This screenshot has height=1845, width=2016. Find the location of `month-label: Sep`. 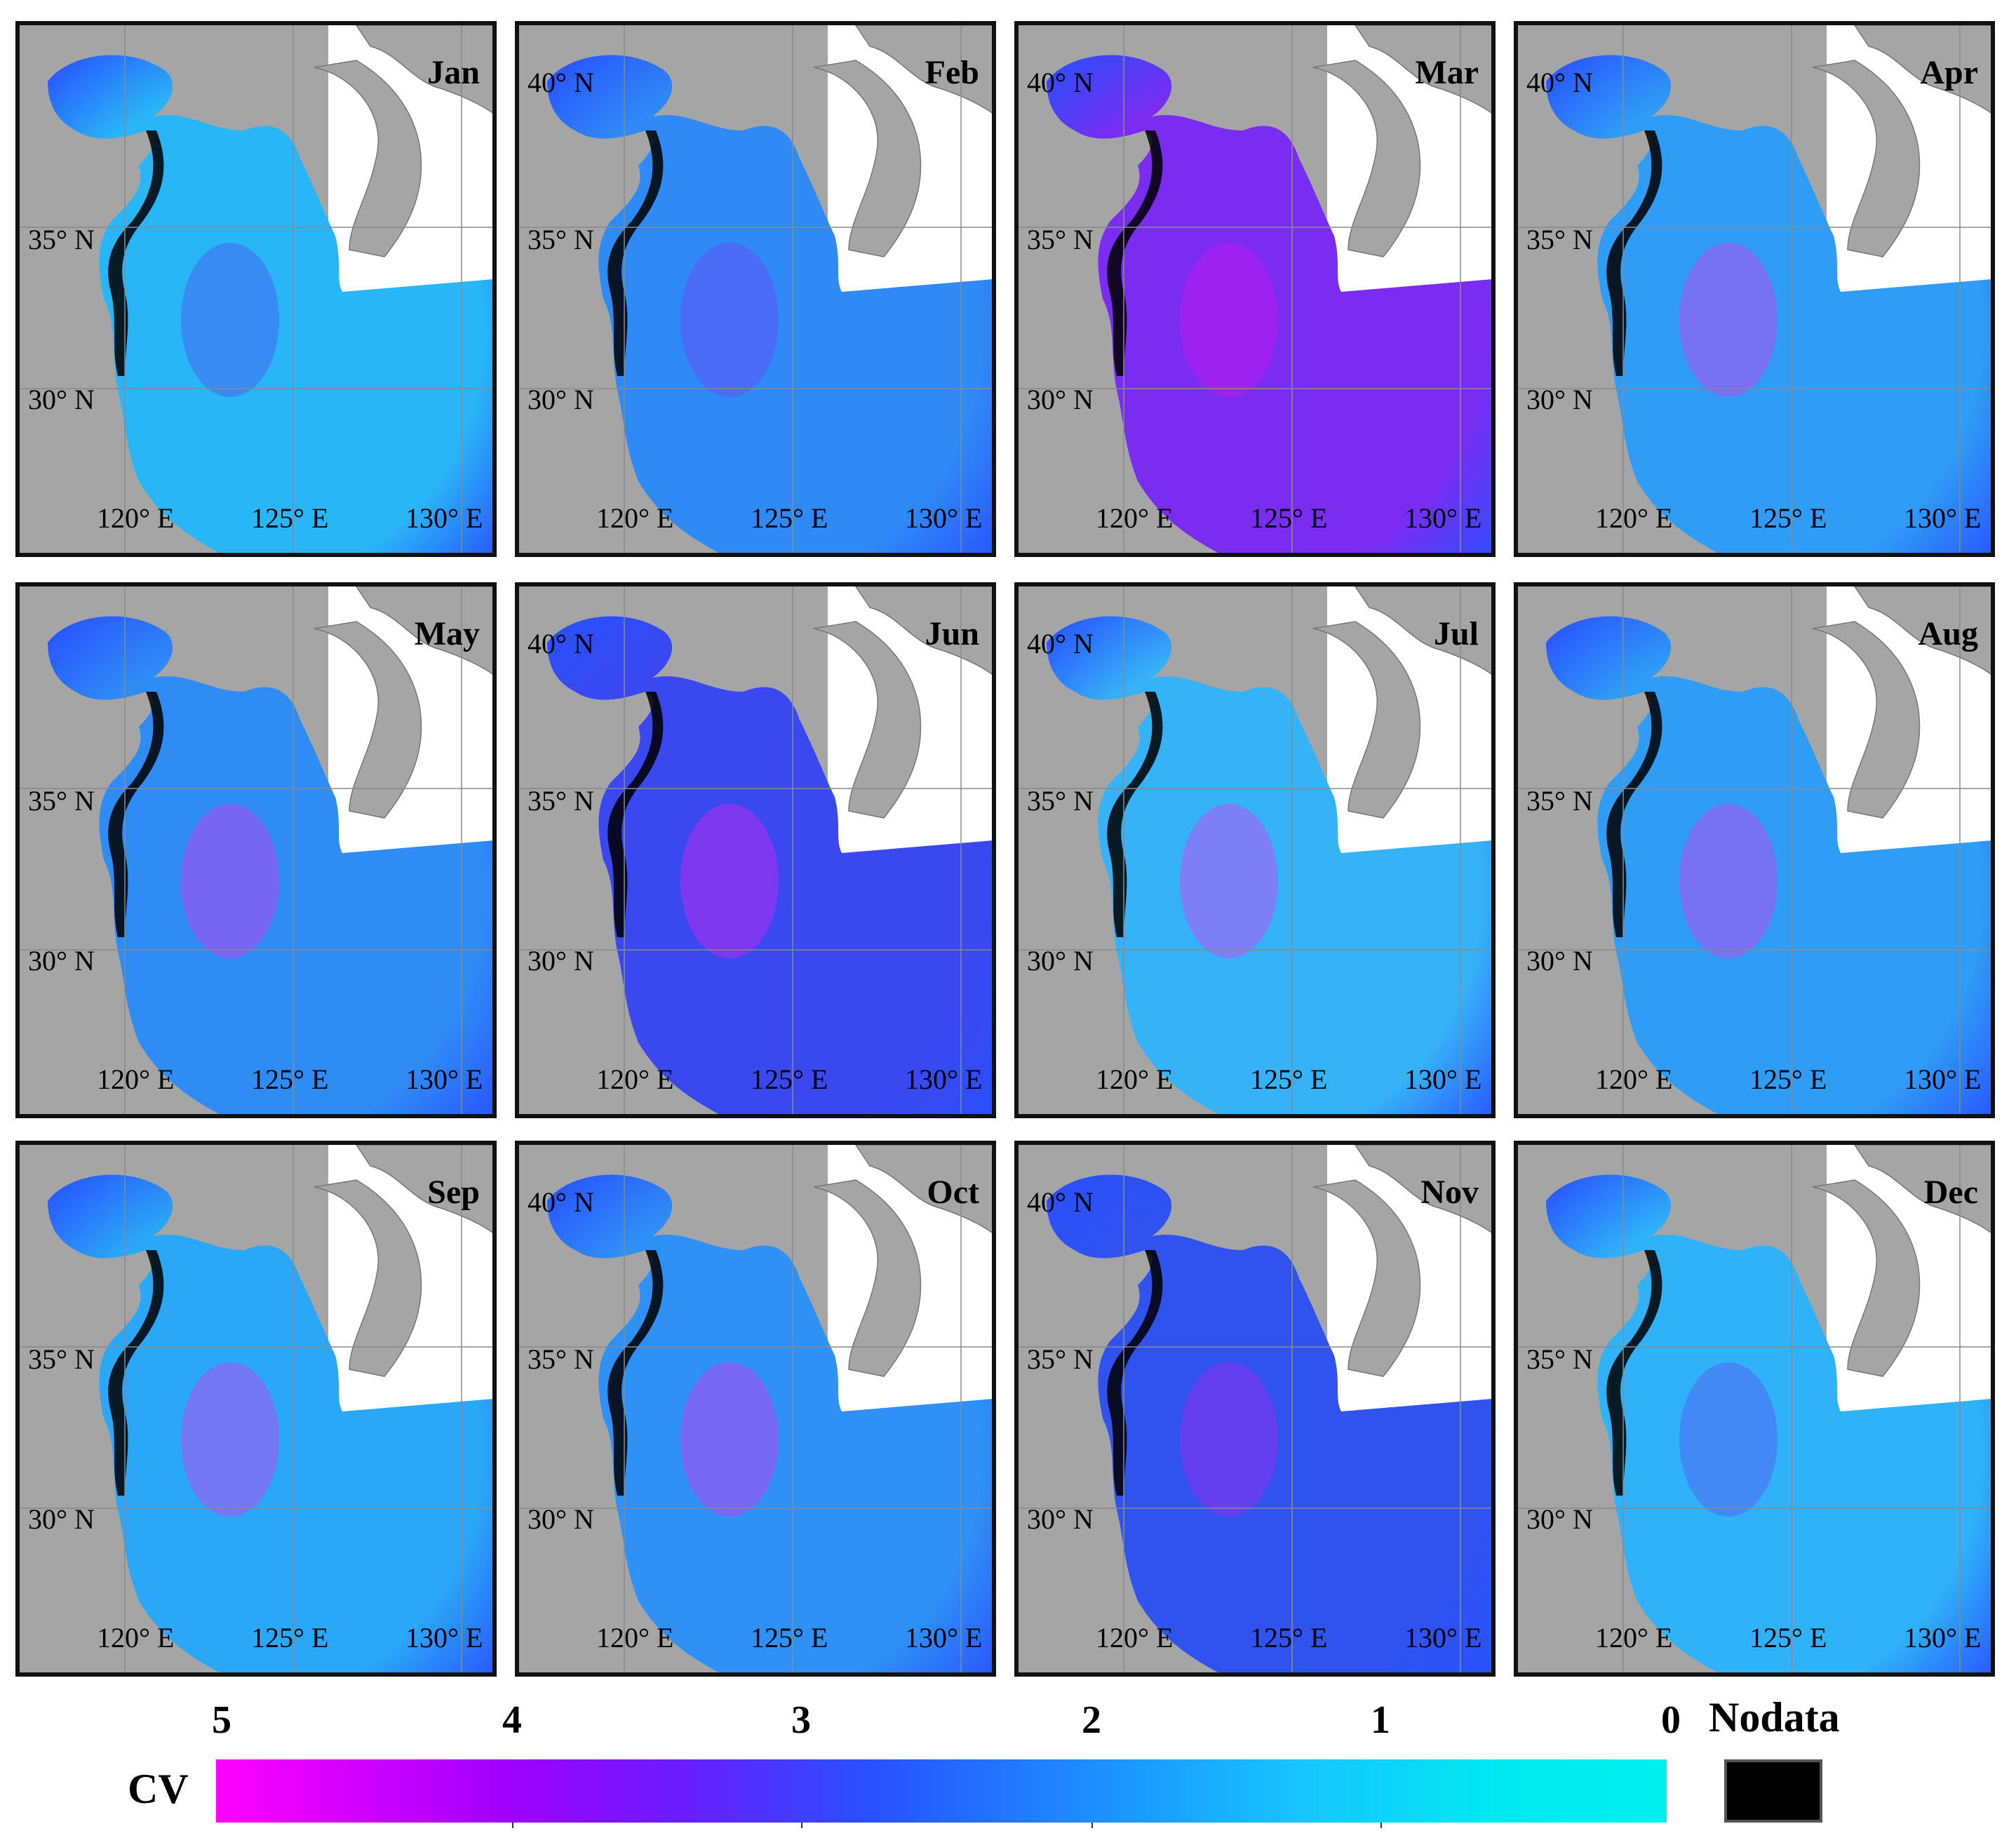

month-label: Sep is located at coordinates (454, 1192).